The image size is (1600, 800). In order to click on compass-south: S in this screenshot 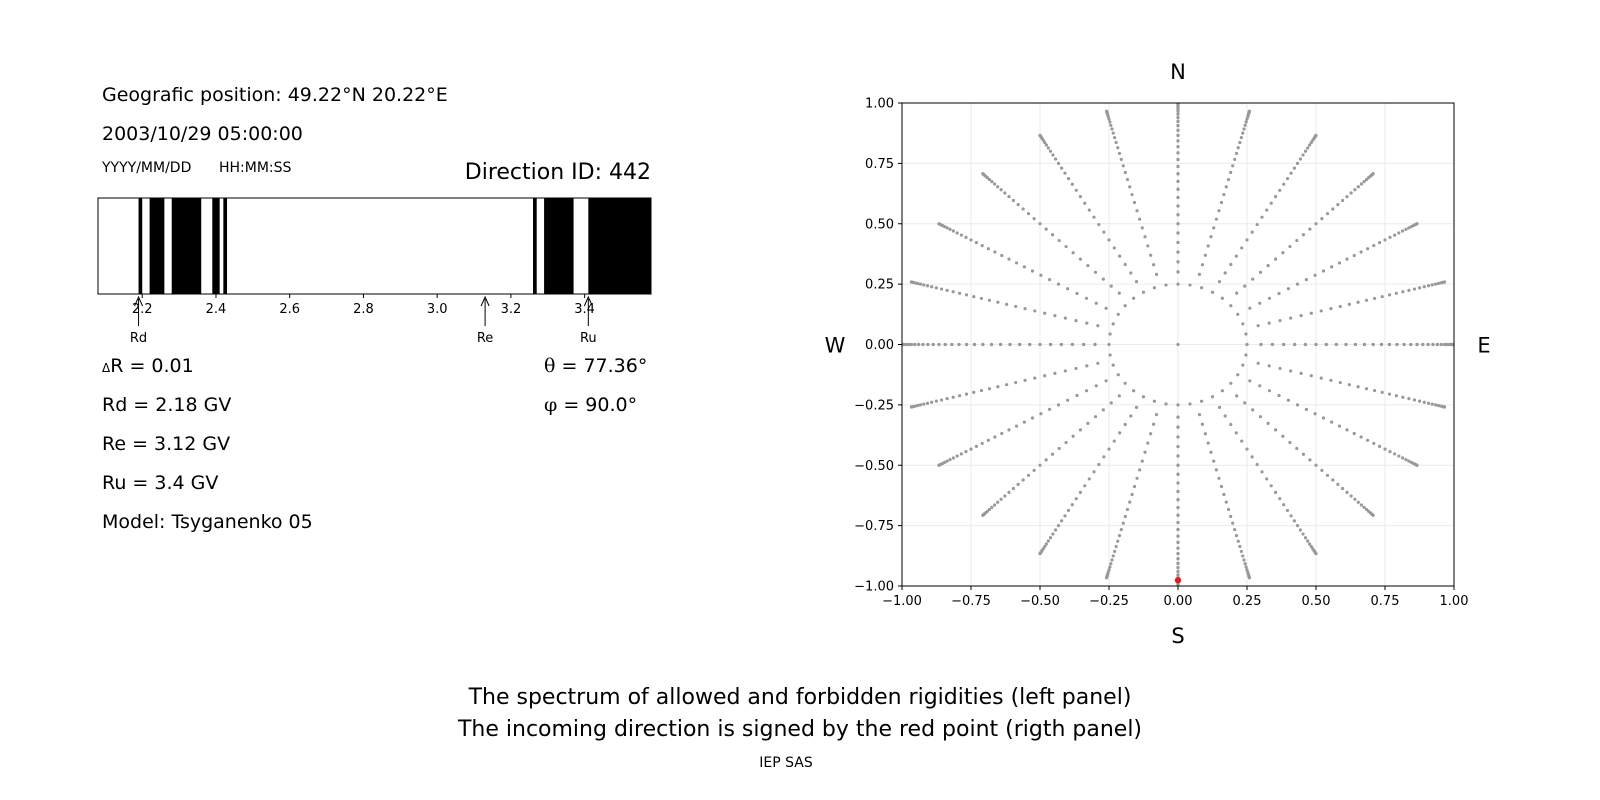, I will do `click(1177, 636)`.